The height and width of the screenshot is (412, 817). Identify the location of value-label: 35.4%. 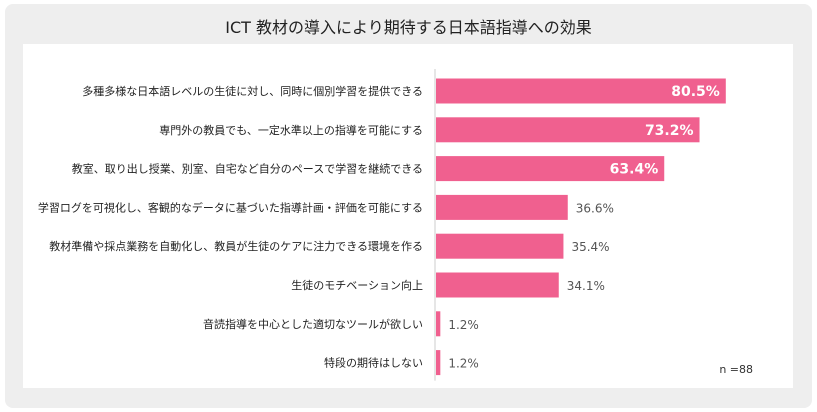
(590, 247).